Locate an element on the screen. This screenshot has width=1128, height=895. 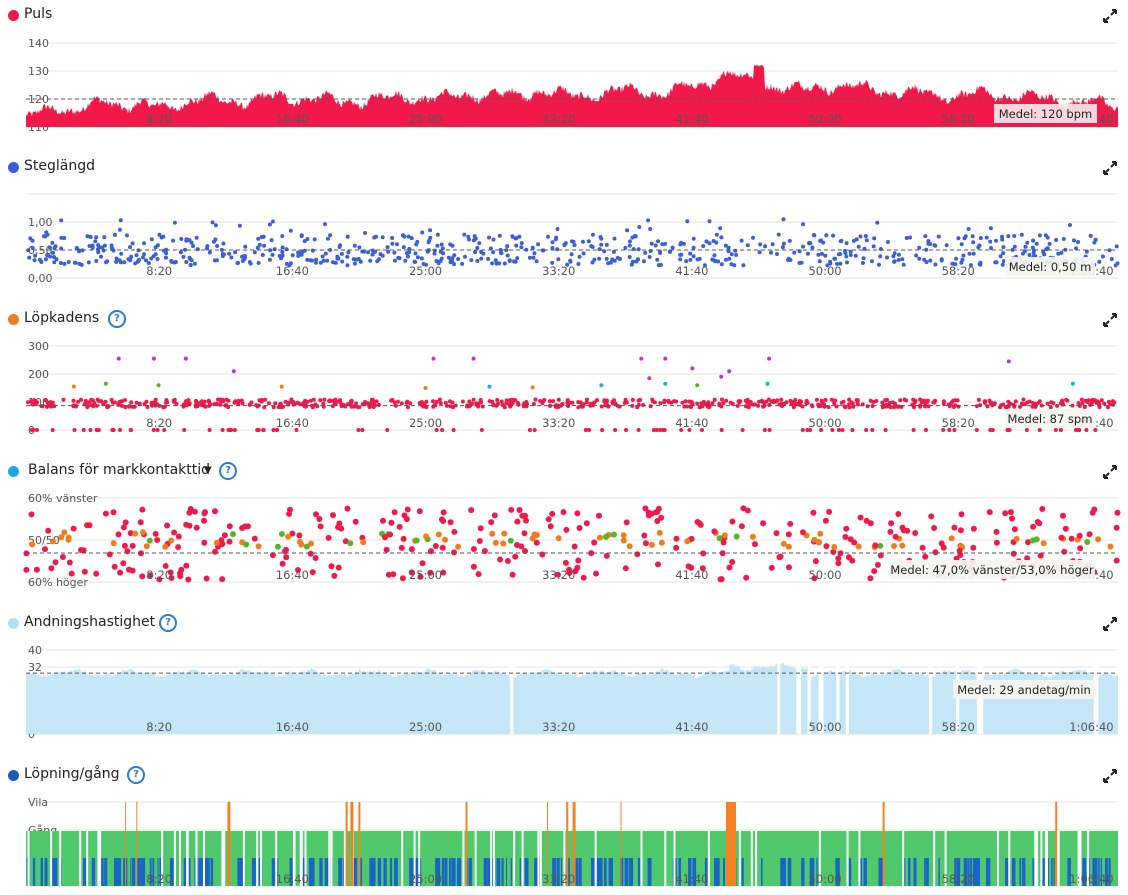
y-tick-label: 0,00 is located at coordinates (40, 278).